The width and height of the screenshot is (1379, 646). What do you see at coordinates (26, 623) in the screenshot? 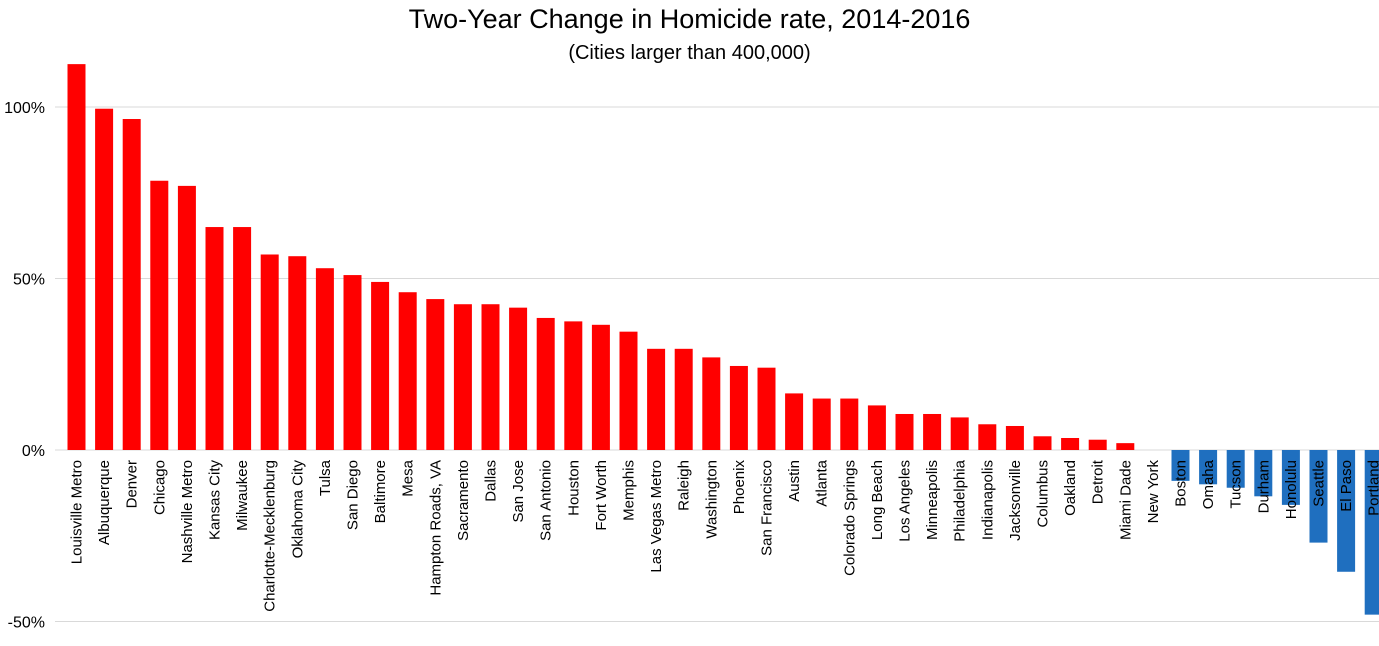
I see `y-tick-label: -50%` at bounding box center [26, 623].